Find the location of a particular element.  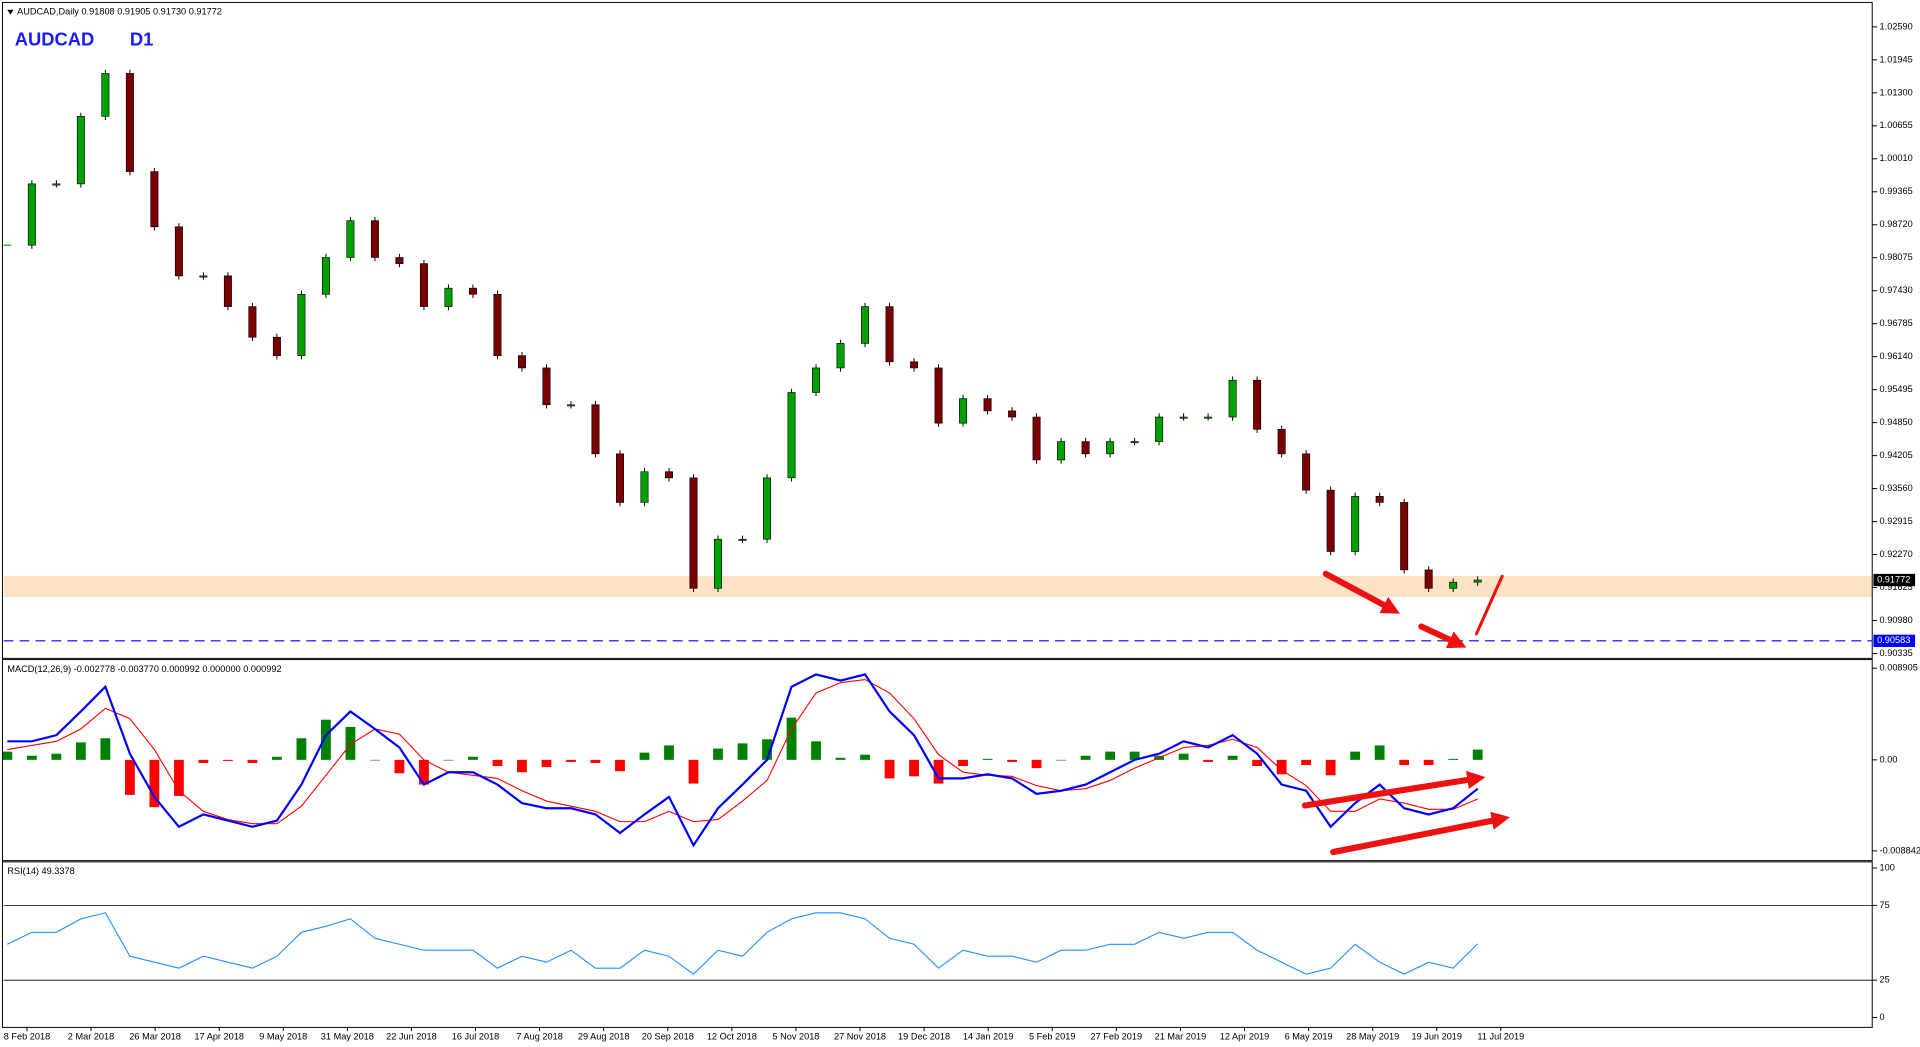

y-tick-label: 0.98720 is located at coordinates (1896, 224).